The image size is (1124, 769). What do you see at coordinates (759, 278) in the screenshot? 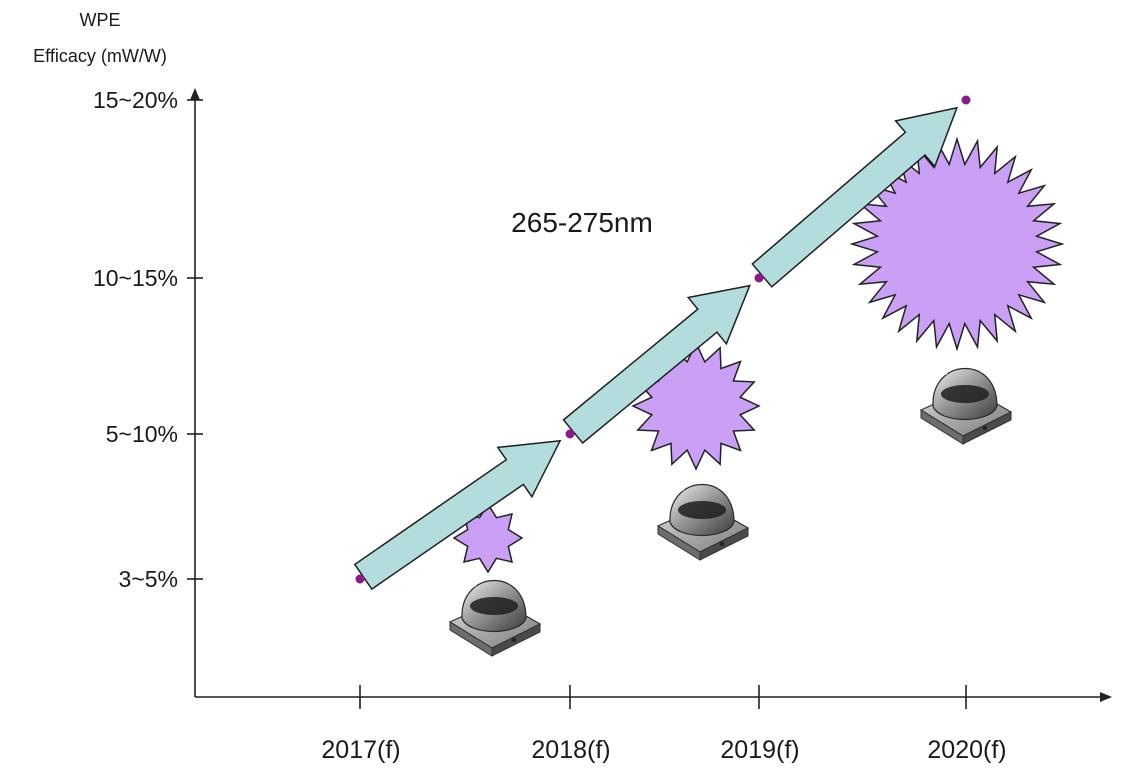
I see `data-point-2019(f)` at bounding box center [759, 278].